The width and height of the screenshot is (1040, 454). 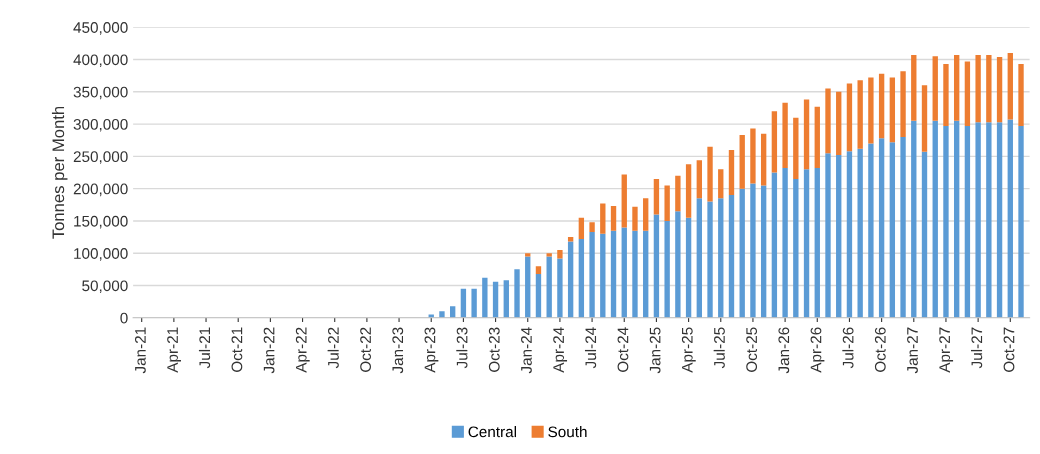 What do you see at coordinates (365, 349) in the screenshot?
I see `x-tick-label: Oct-22` at bounding box center [365, 349].